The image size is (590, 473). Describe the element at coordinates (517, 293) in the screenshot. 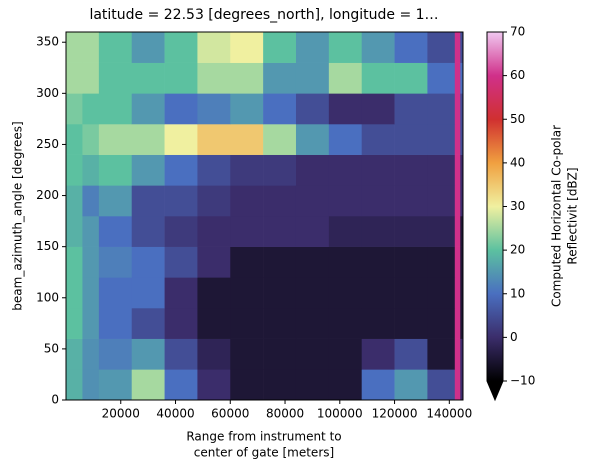

I see `colorbar-tick-label: 10` at that location.